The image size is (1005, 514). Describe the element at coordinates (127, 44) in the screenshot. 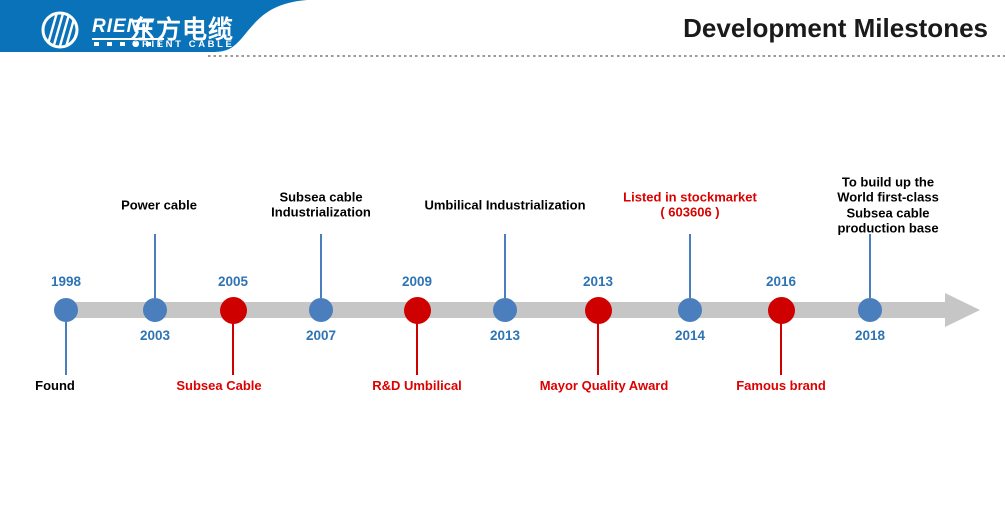

I see `logo-brand-marks` at that location.